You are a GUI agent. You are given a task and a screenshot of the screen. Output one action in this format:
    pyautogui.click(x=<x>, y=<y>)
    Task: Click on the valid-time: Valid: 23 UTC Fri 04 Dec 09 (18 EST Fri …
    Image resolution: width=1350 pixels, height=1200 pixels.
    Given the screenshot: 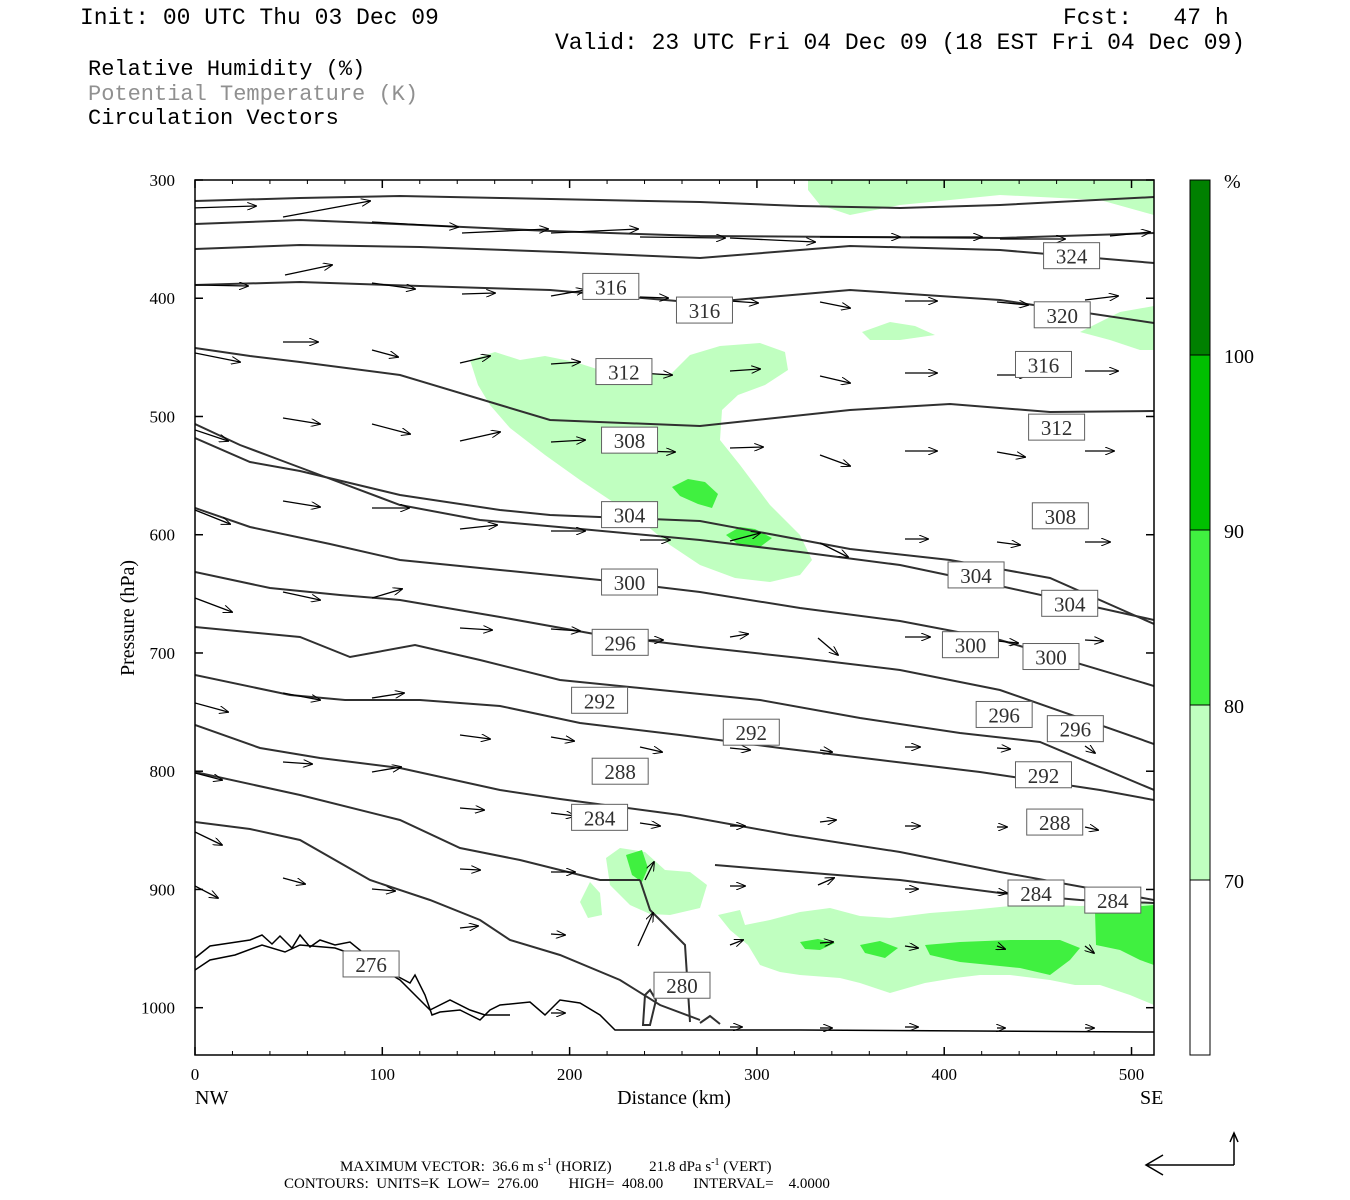 What is the action you would take?
    pyautogui.click(x=900, y=43)
    